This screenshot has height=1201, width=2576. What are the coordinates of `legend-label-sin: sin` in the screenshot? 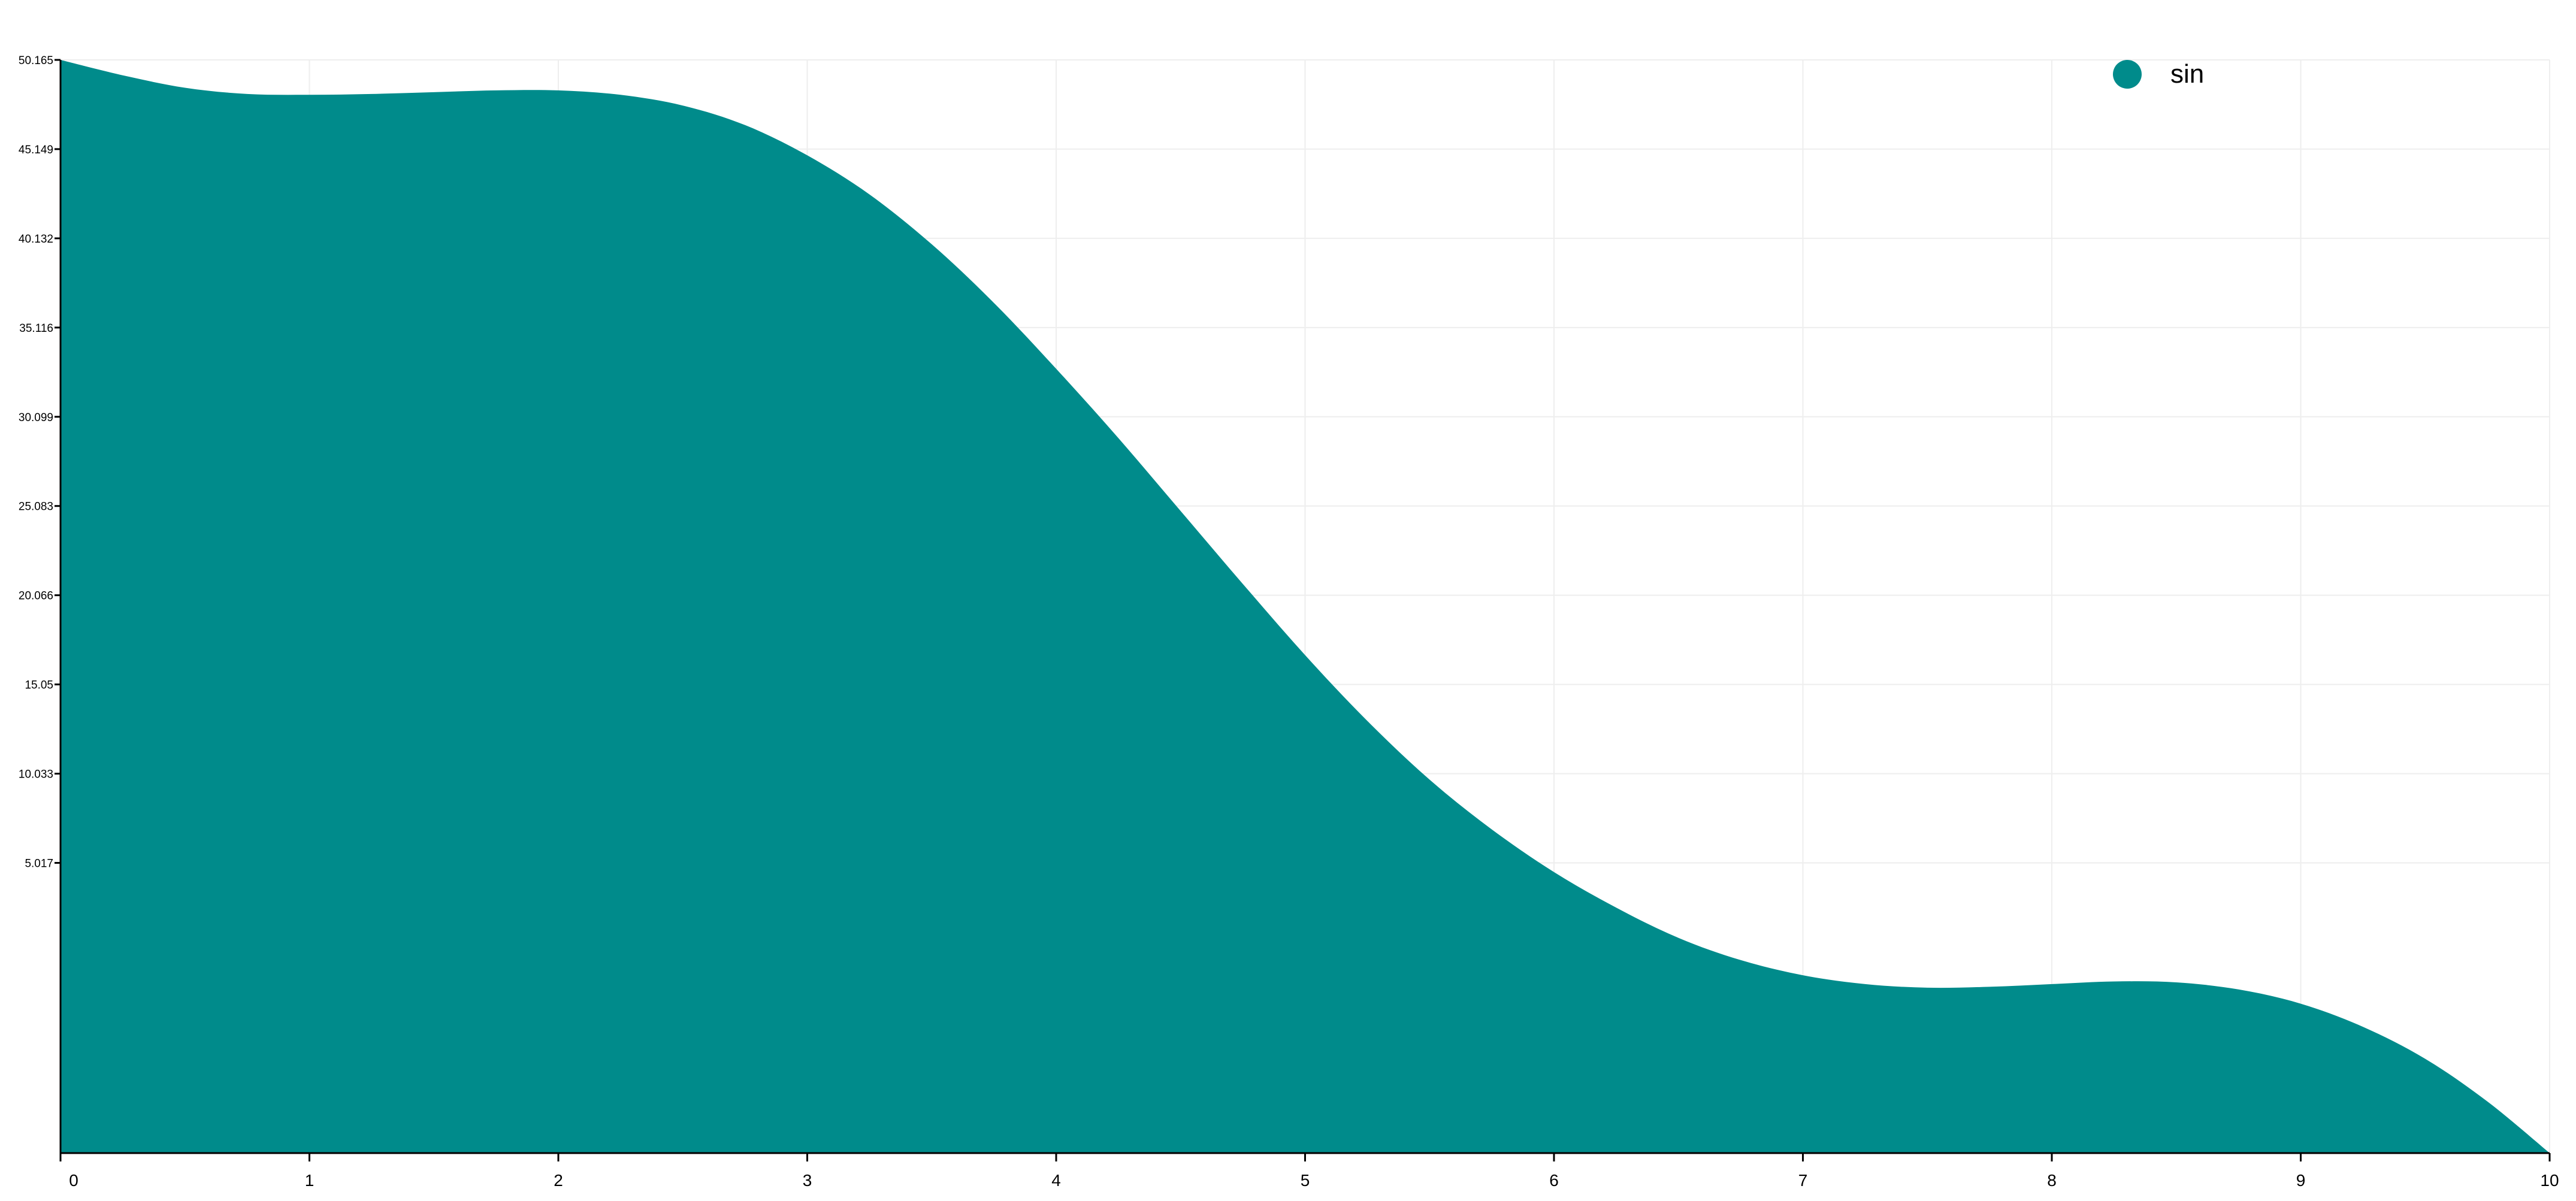 It's located at (2187, 74).